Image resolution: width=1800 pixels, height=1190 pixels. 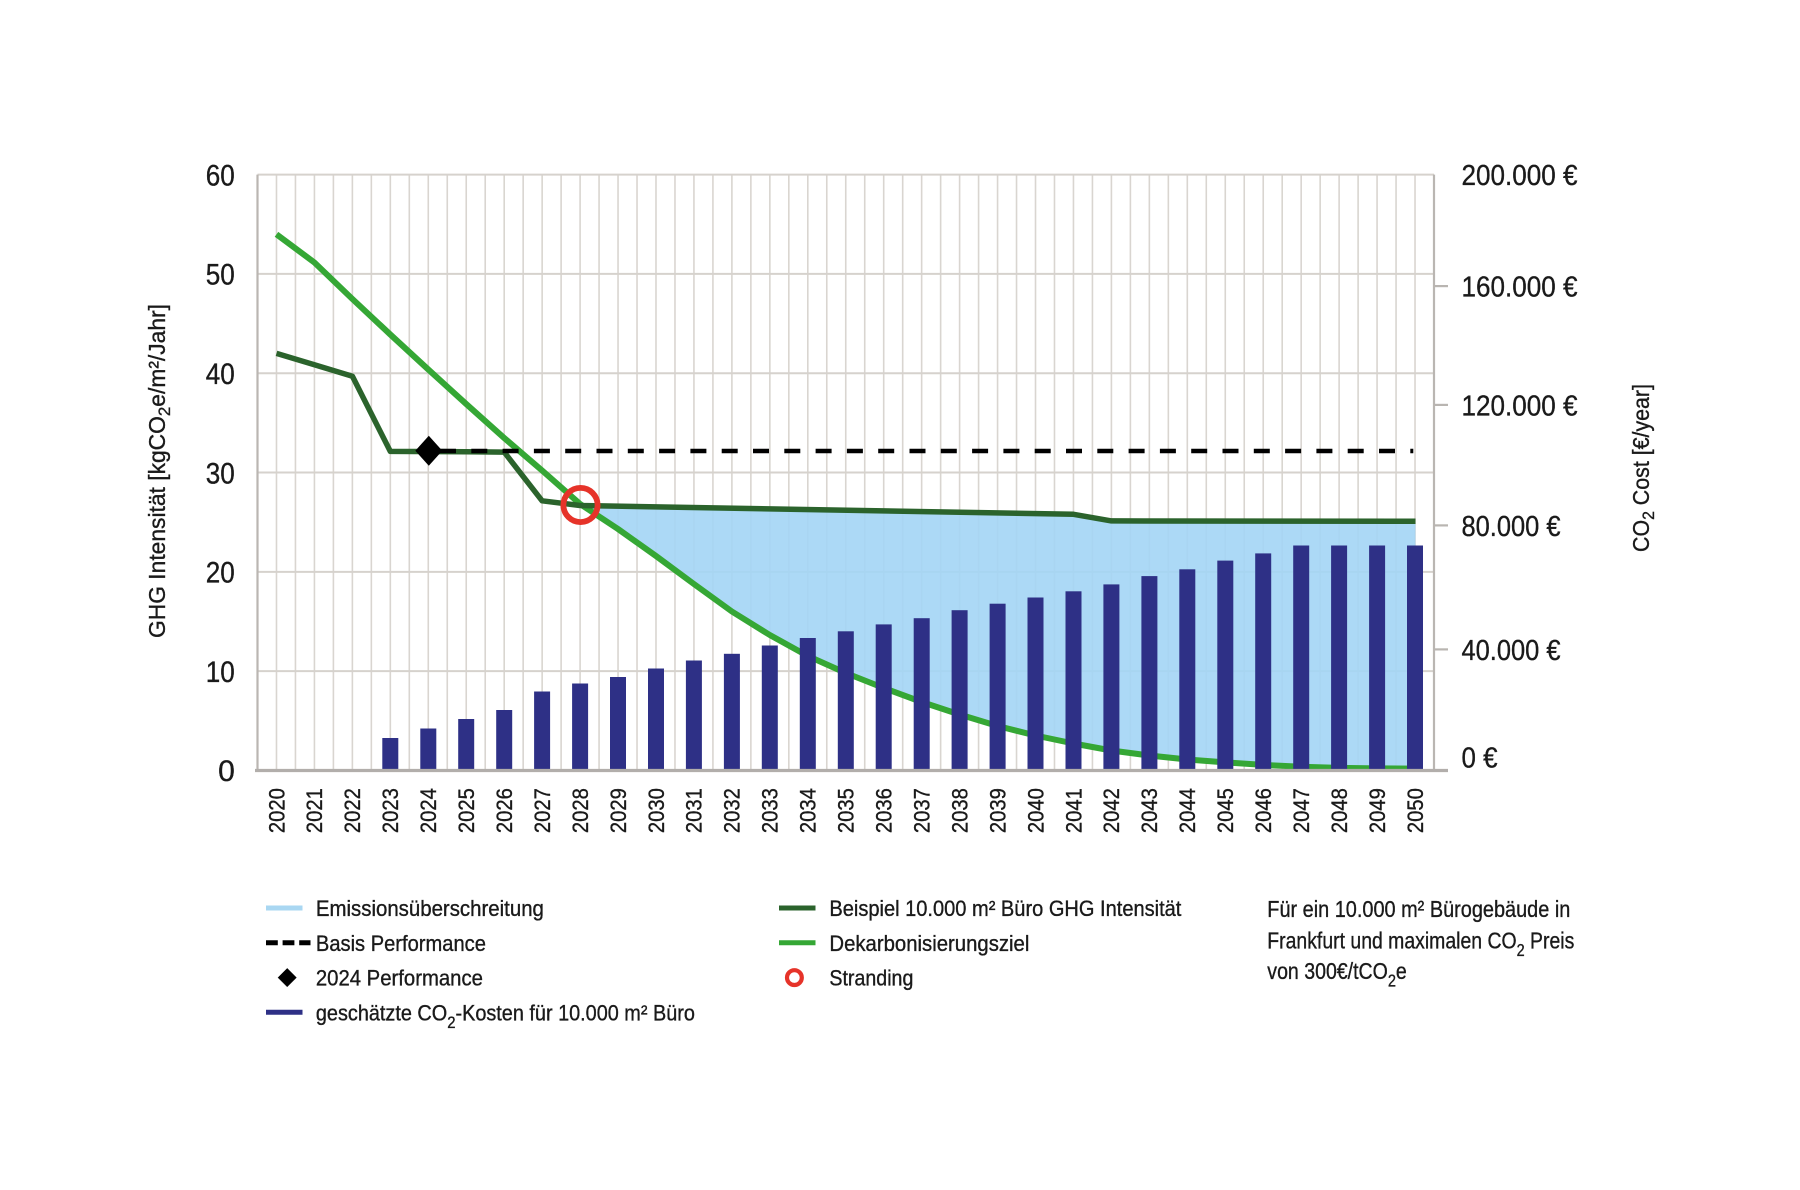 I want to click on svg-text: 2024 Performance, so click(x=399, y=978).